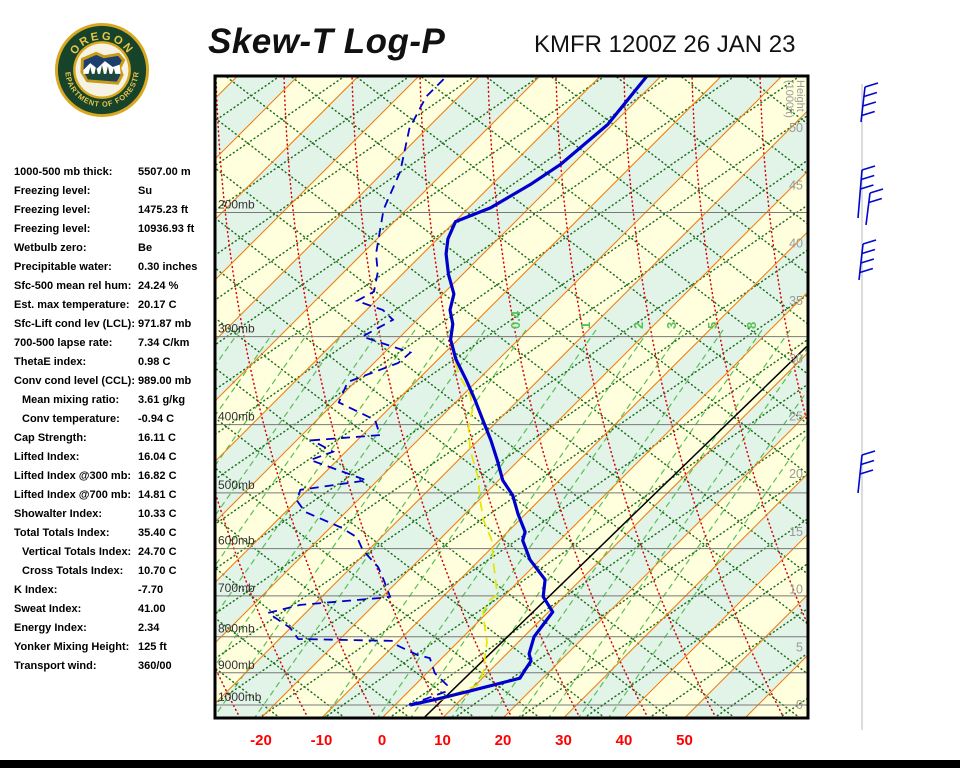 This screenshot has width=960, height=768. Describe the element at coordinates (151, 590) in the screenshot. I see `index-value: -7.70` at that location.